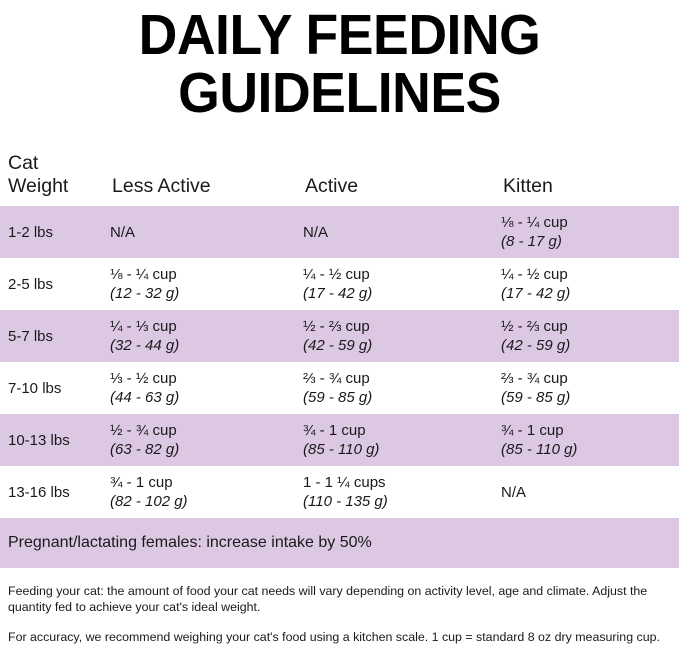 Image resolution: width=679 pixels, height=667 pixels. What do you see at coordinates (145, 449) in the screenshot?
I see `less-active-grams: (63 - 82 g)` at bounding box center [145, 449].